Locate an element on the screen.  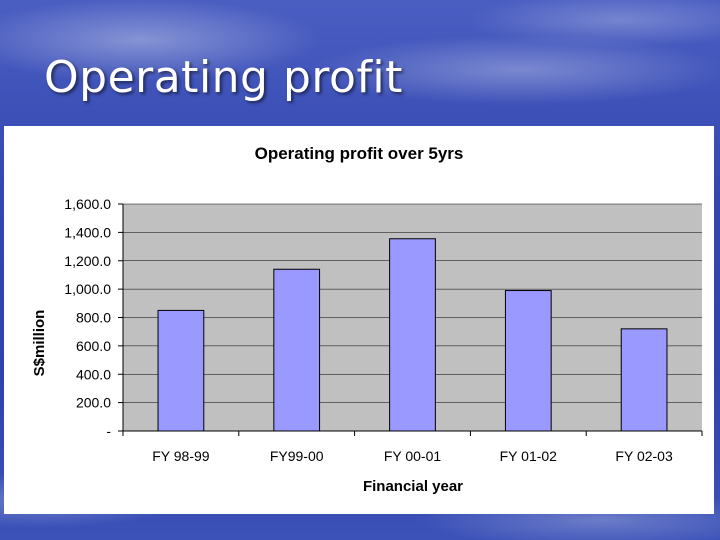
x-tick-label: FY 02-03 is located at coordinates (644, 456).